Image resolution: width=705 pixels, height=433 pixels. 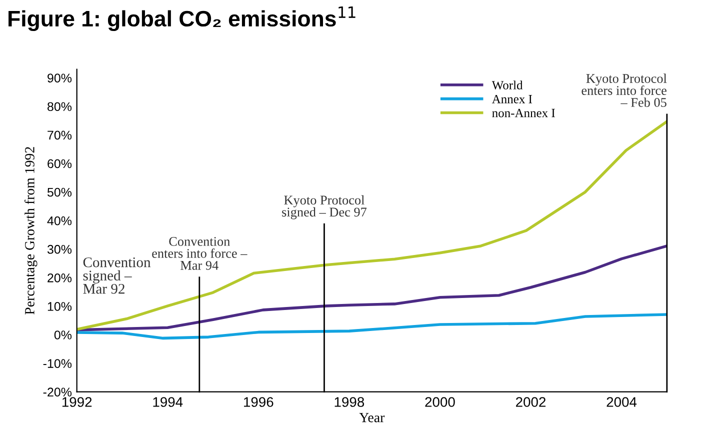 I want to click on y-tick-label: -10%, so click(x=57, y=363).